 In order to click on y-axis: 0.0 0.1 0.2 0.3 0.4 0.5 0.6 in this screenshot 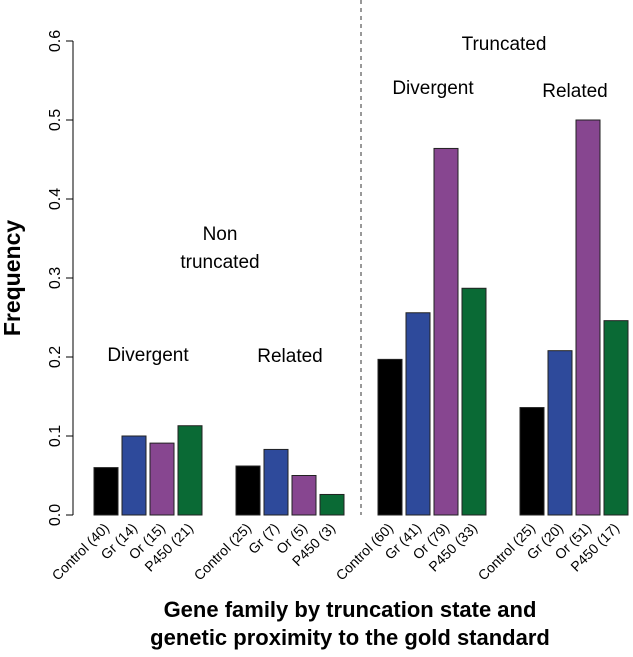, I will do `click(60, 278)`.